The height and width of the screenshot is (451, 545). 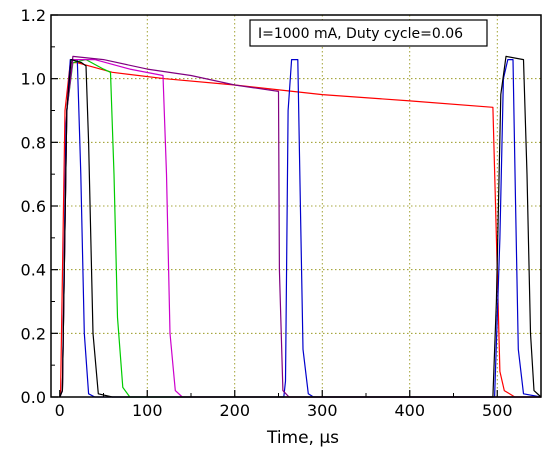 What do you see at coordinates (33, 142) in the screenshot?
I see `y-tick-label: 0.8` at bounding box center [33, 142].